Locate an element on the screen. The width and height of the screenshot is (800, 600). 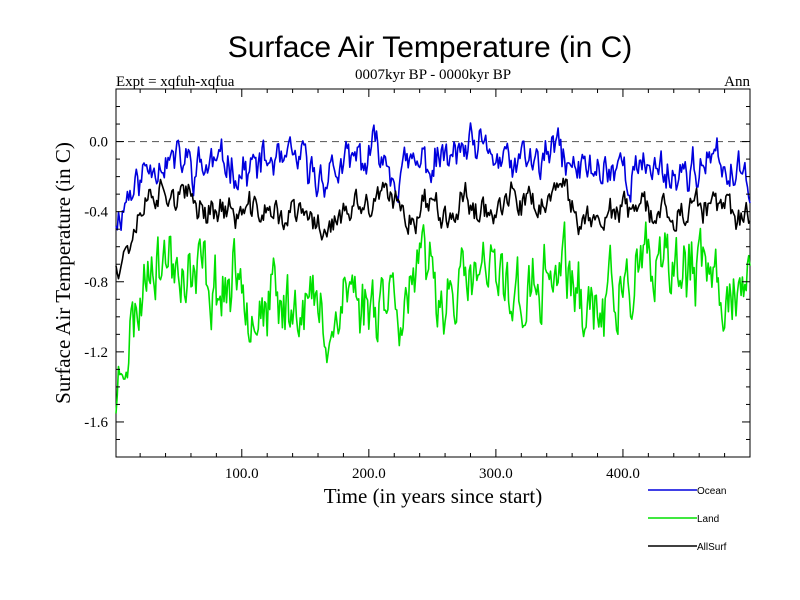
series-line-ocean is located at coordinates (433, 176).